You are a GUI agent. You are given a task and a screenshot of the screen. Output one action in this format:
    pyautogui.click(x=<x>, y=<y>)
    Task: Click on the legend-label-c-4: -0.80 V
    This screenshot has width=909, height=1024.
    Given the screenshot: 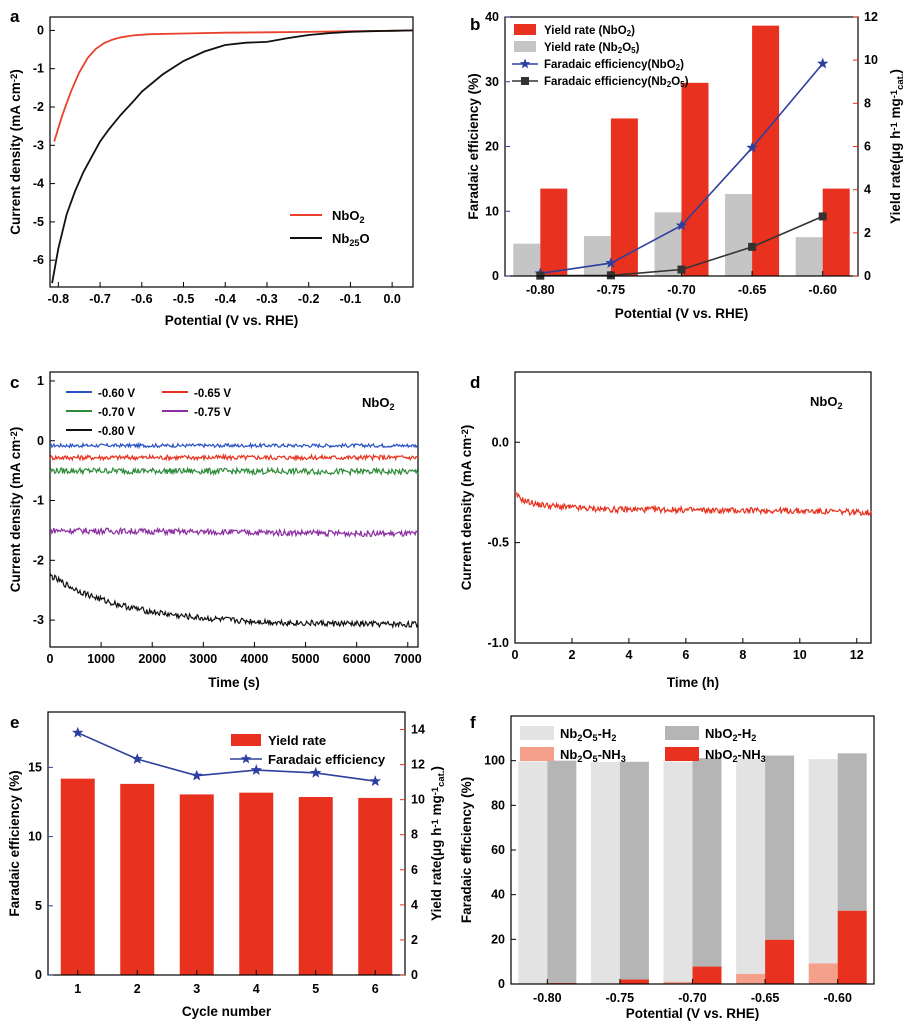 What is the action you would take?
    pyautogui.click(x=116, y=432)
    